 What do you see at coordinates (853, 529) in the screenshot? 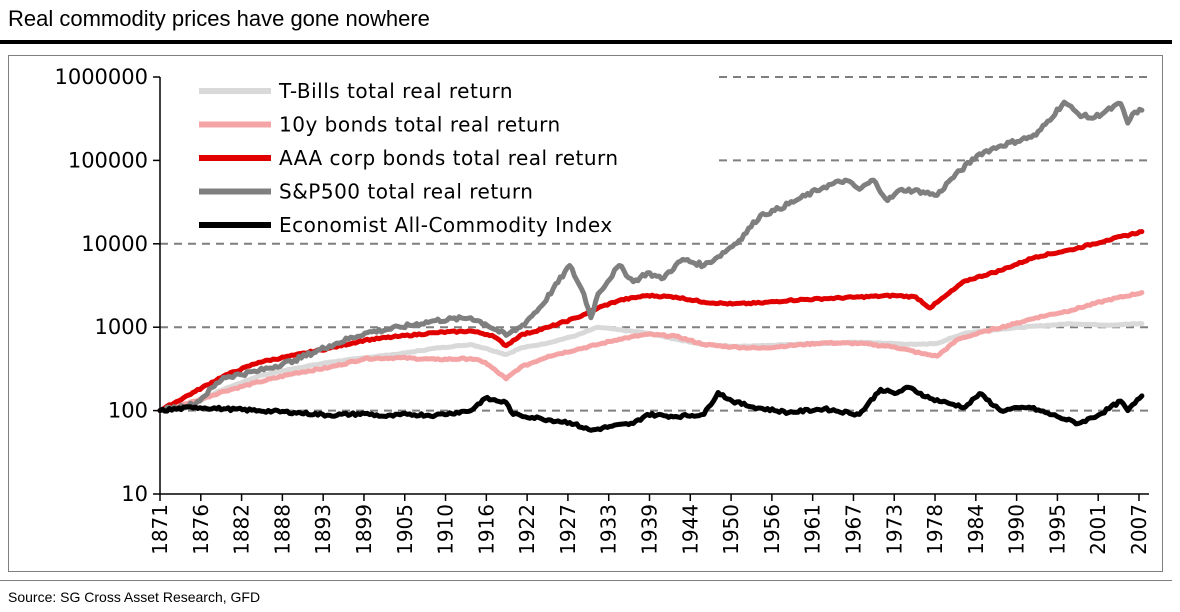
I see `x-tick-label: 1967` at bounding box center [853, 529].